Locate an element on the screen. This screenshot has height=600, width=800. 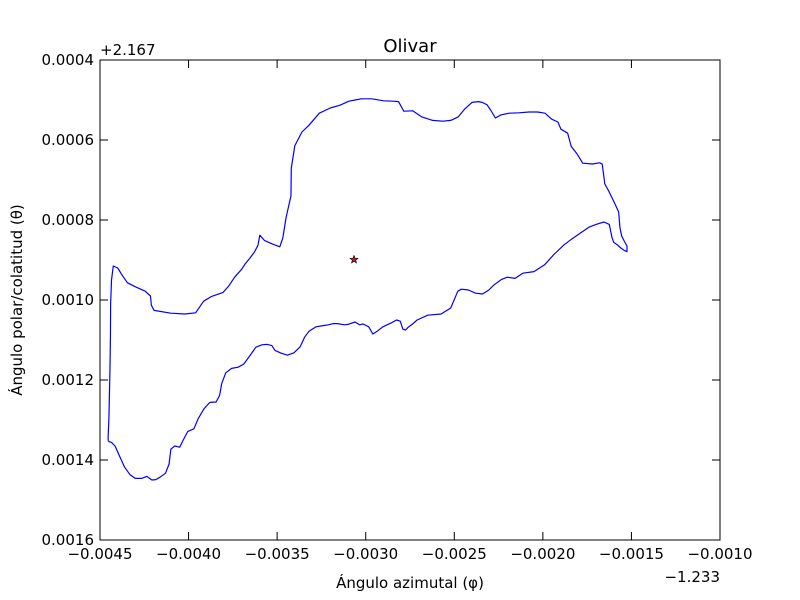
y-tick-label: 0.0010 is located at coordinates (68, 300).